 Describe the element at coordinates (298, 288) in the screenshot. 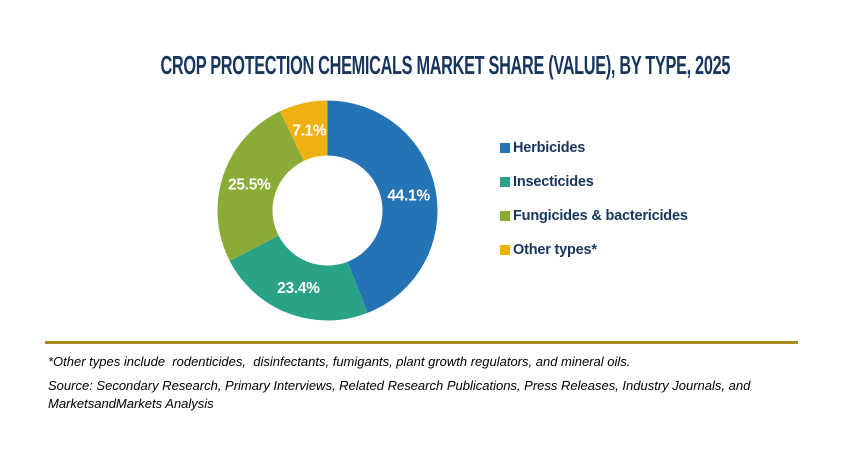

I see `slice-label-insecticides: 23.4%` at that location.